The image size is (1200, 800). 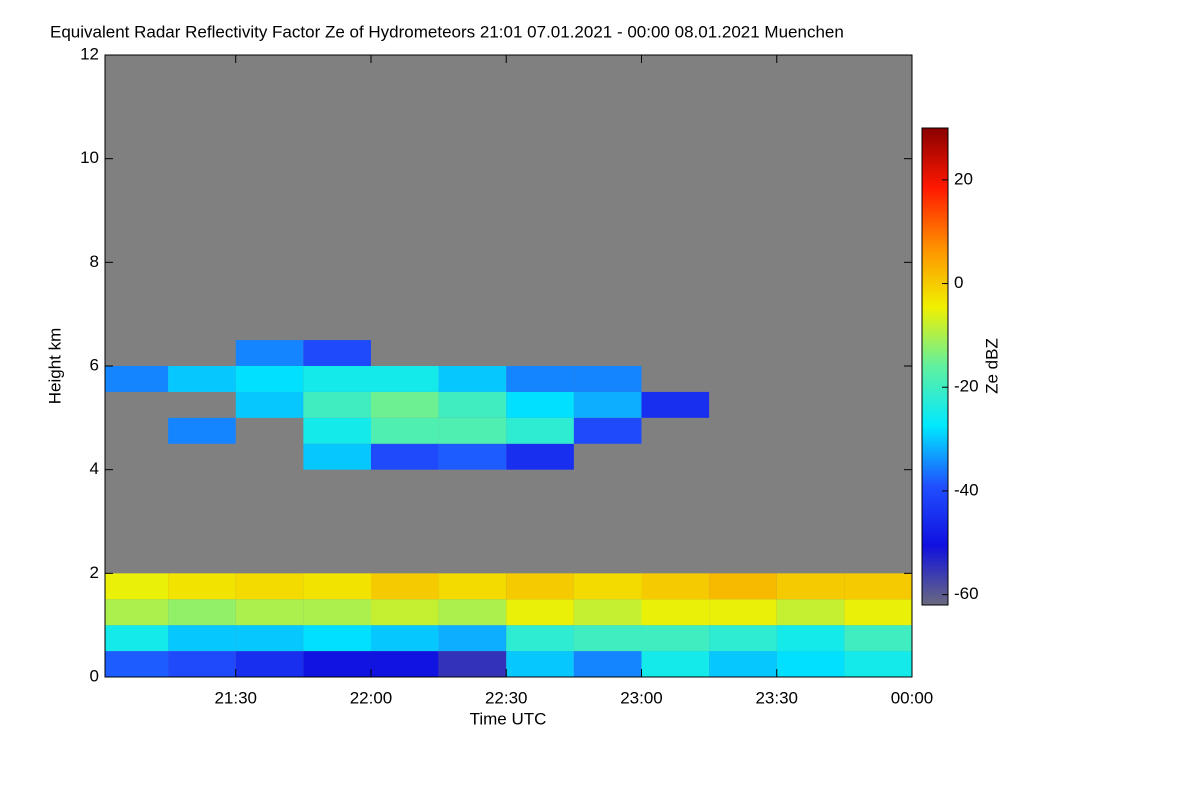 What do you see at coordinates (94, 675) in the screenshot?
I see `y-tick-label: 0` at bounding box center [94, 675].